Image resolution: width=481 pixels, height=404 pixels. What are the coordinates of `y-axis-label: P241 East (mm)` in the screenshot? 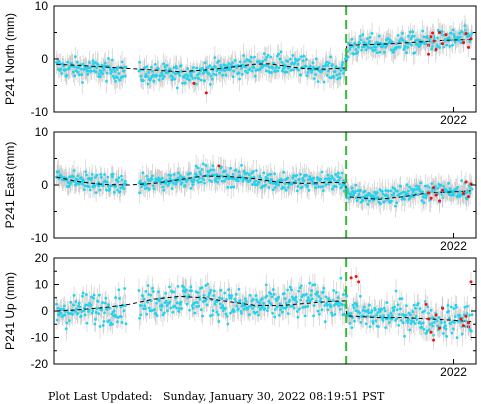 It's located at (10, 185).